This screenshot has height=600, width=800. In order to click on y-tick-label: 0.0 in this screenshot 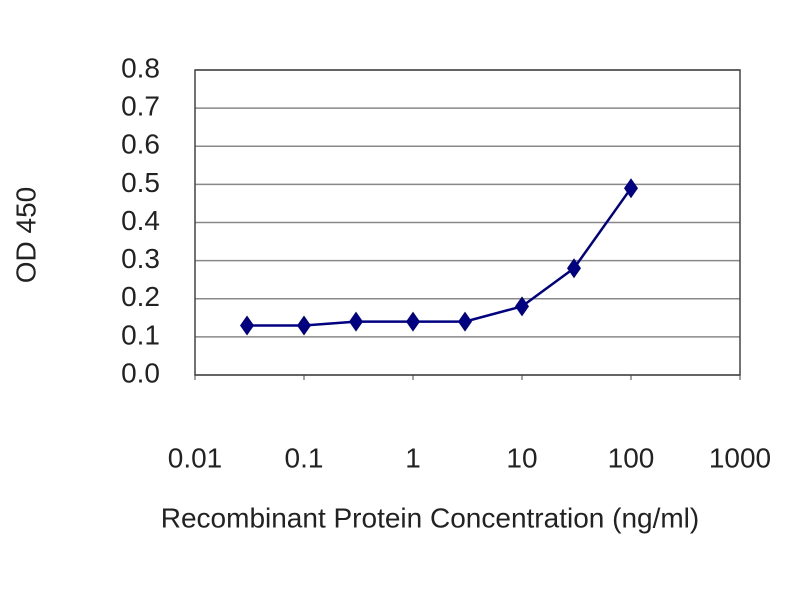, I will do `click(140, 372)`.